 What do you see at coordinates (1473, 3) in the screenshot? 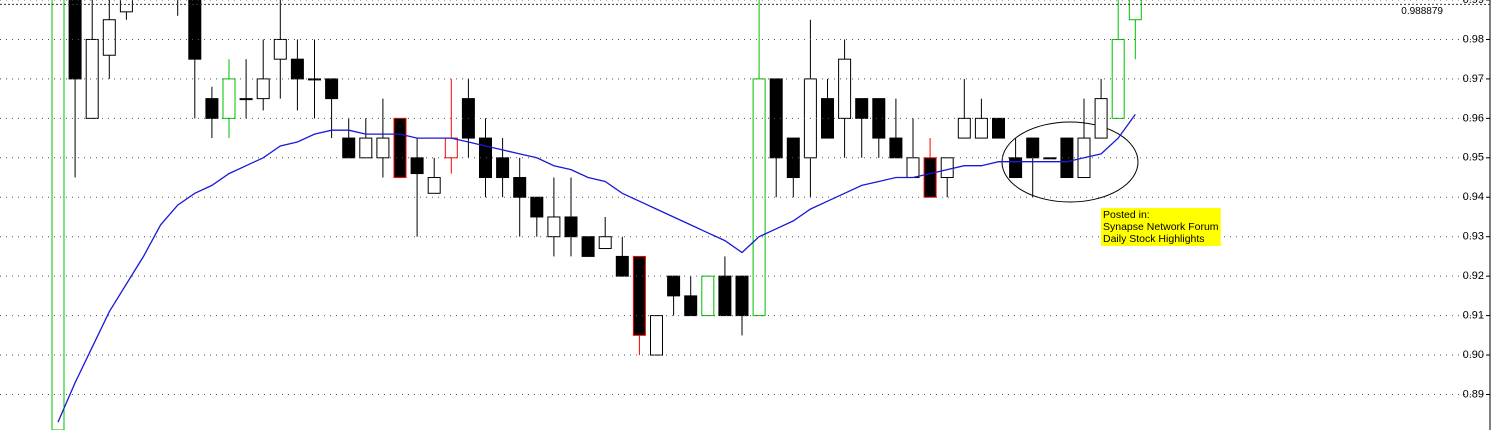
I see `y-tick-label: 0.99` at bounding box center [1473, 3].